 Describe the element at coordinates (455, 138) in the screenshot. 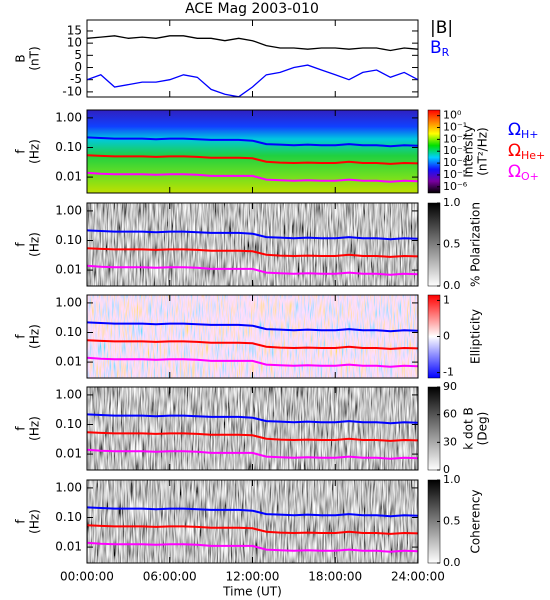

I see `colorbar-tick-label: 10⁻²` at that location.